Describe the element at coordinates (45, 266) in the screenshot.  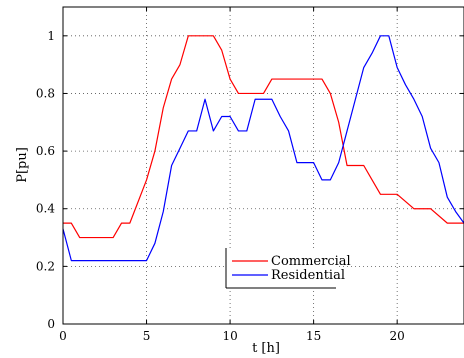
I see `y-tick-label: 0.2` at that location.